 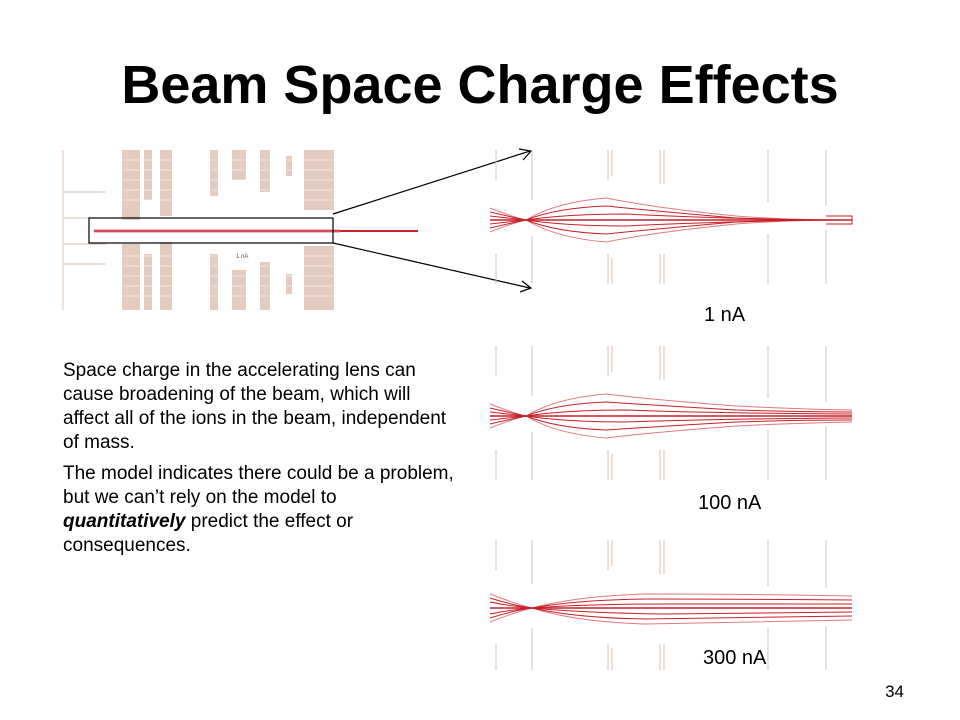 I want to click on beam-panel-1na, so click(x=672, y=216).